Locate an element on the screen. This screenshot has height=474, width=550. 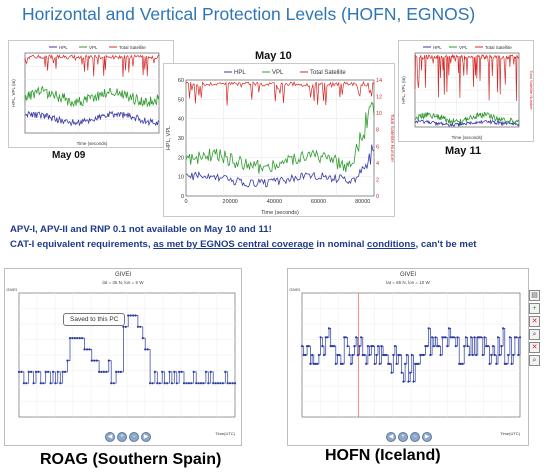
close-icon: ✕ is located at coordinates (534, 347).